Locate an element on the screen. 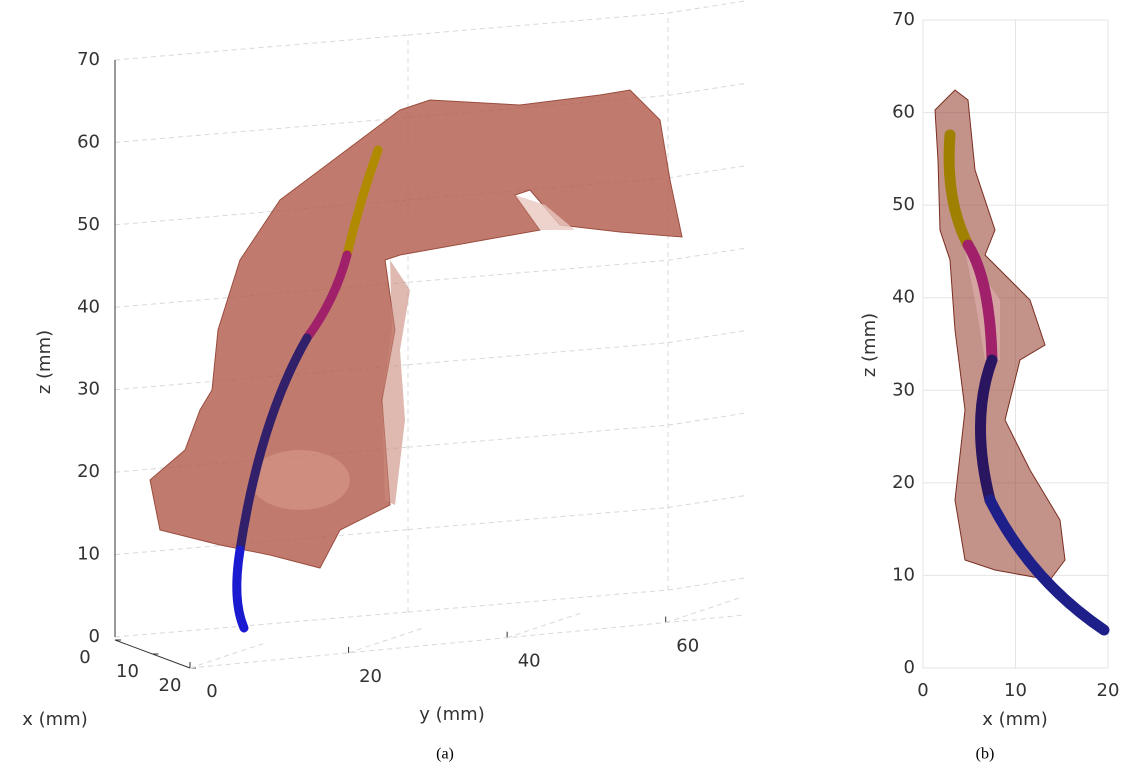 The image size is (1126, 767). z-tick-label: 10 is located at coordinates (88, 554).